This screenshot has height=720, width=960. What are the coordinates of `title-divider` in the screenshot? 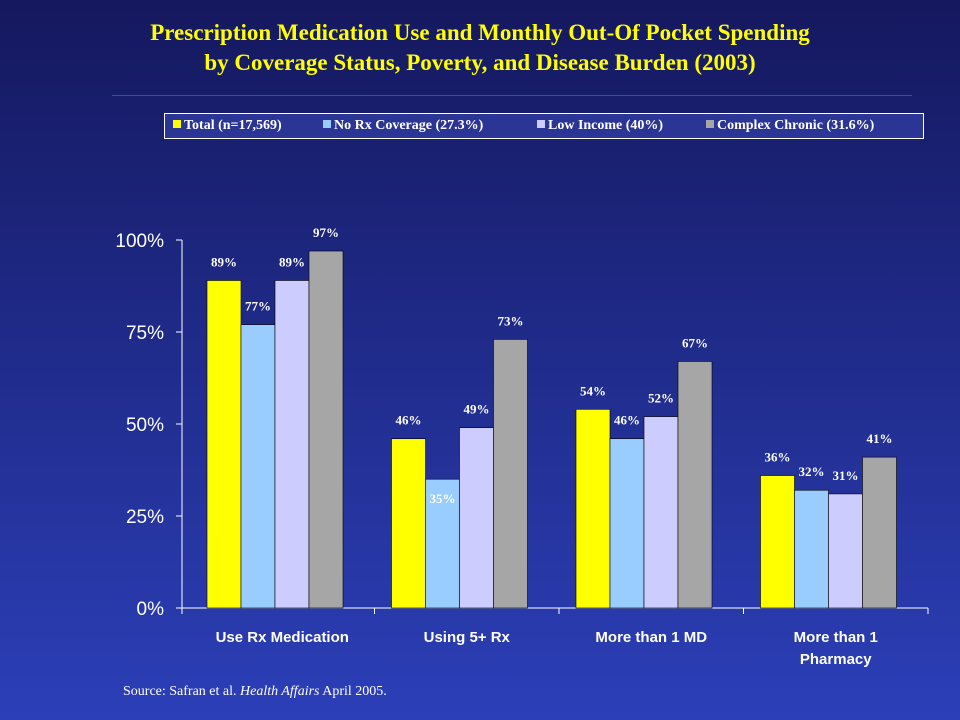 It's located at (512, 95).